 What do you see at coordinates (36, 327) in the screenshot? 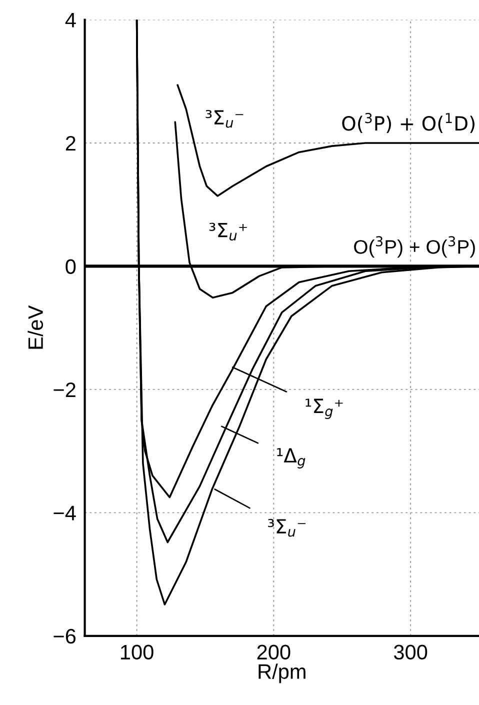
I see `y-axis-title: E/eV` at bounding box center [36, 327].